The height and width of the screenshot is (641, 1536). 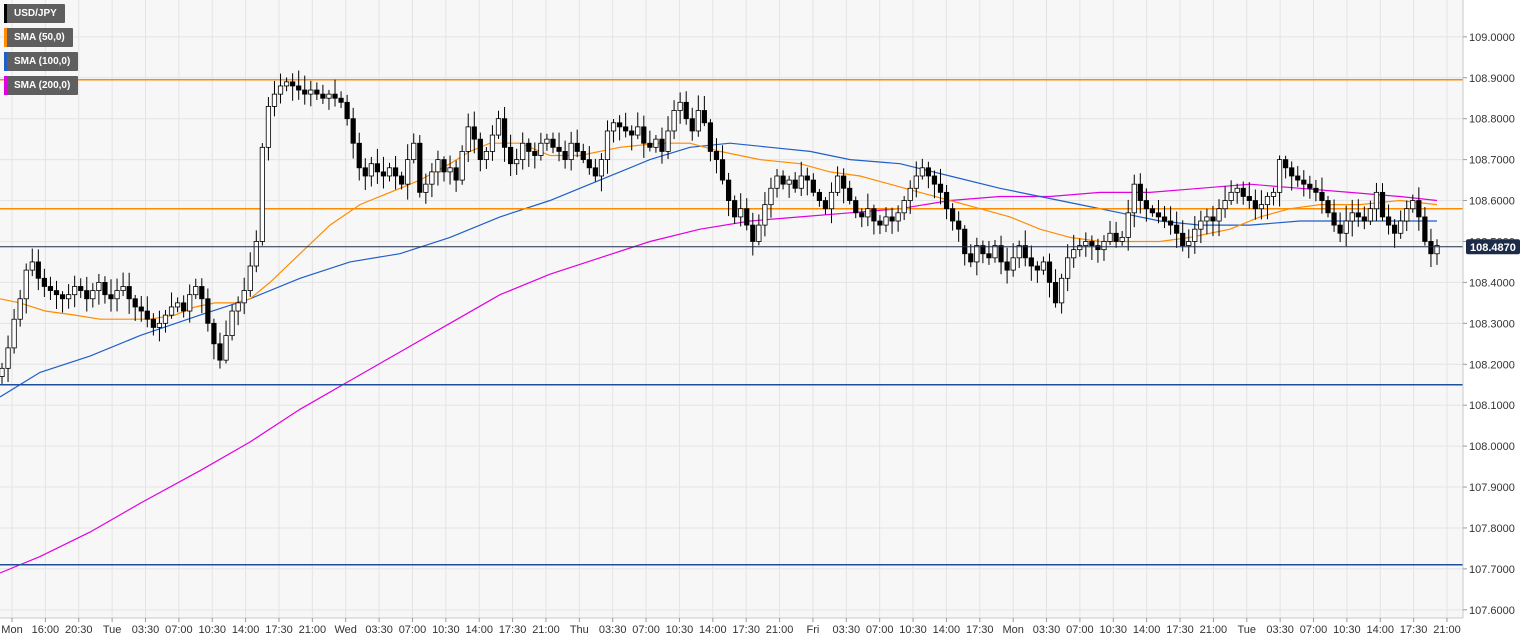 I want to click on legend-item-usdjpy: USD/JPY, so click(x=34, y=13).